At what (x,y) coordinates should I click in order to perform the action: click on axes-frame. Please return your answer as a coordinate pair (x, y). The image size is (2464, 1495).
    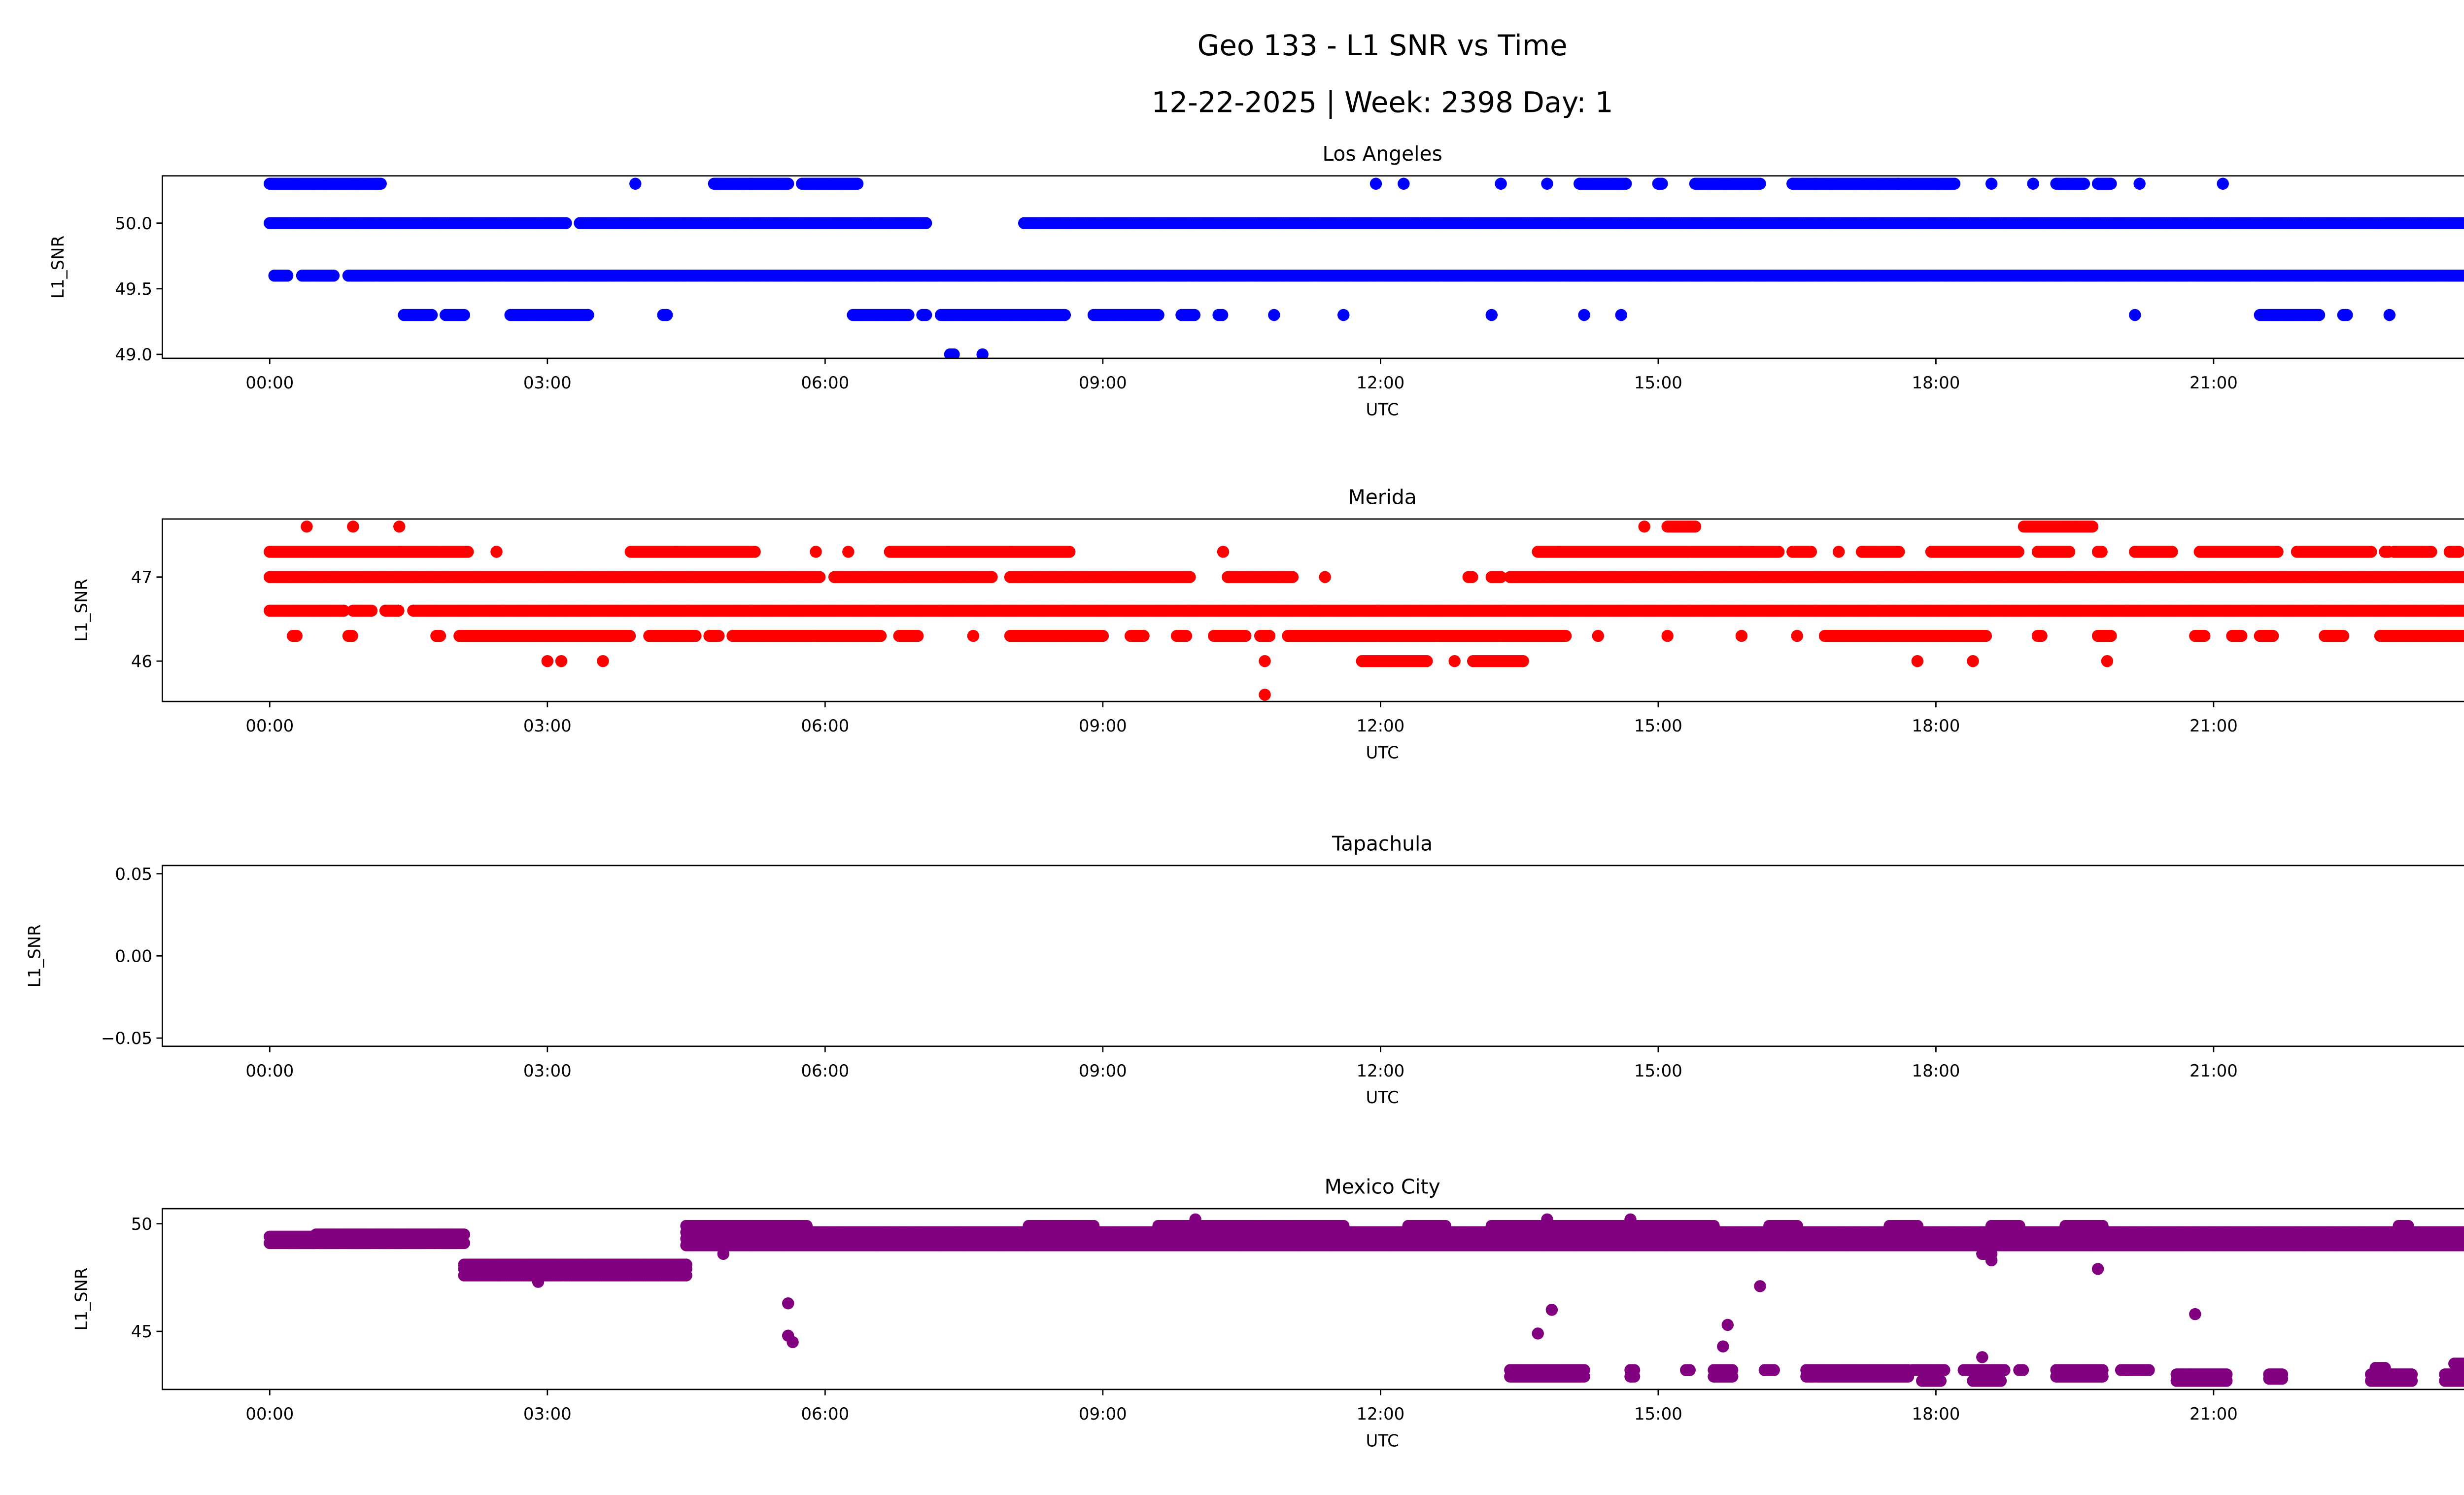
    Looking at the image, I should click on (1313, 267).